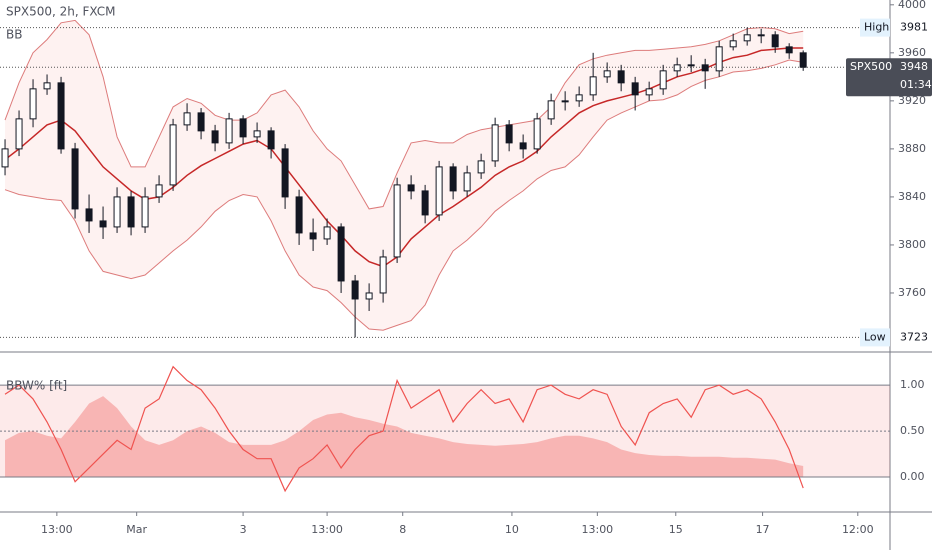  I want to click on x-tick-label: 15, so click(676, 529).